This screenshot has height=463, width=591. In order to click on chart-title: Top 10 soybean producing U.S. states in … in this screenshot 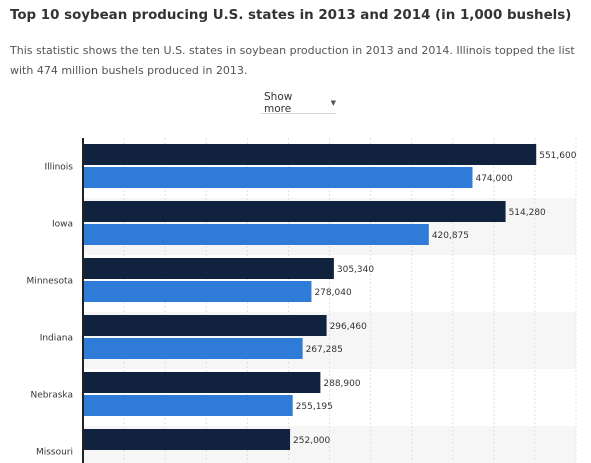, I will do `click(291, 15)`.